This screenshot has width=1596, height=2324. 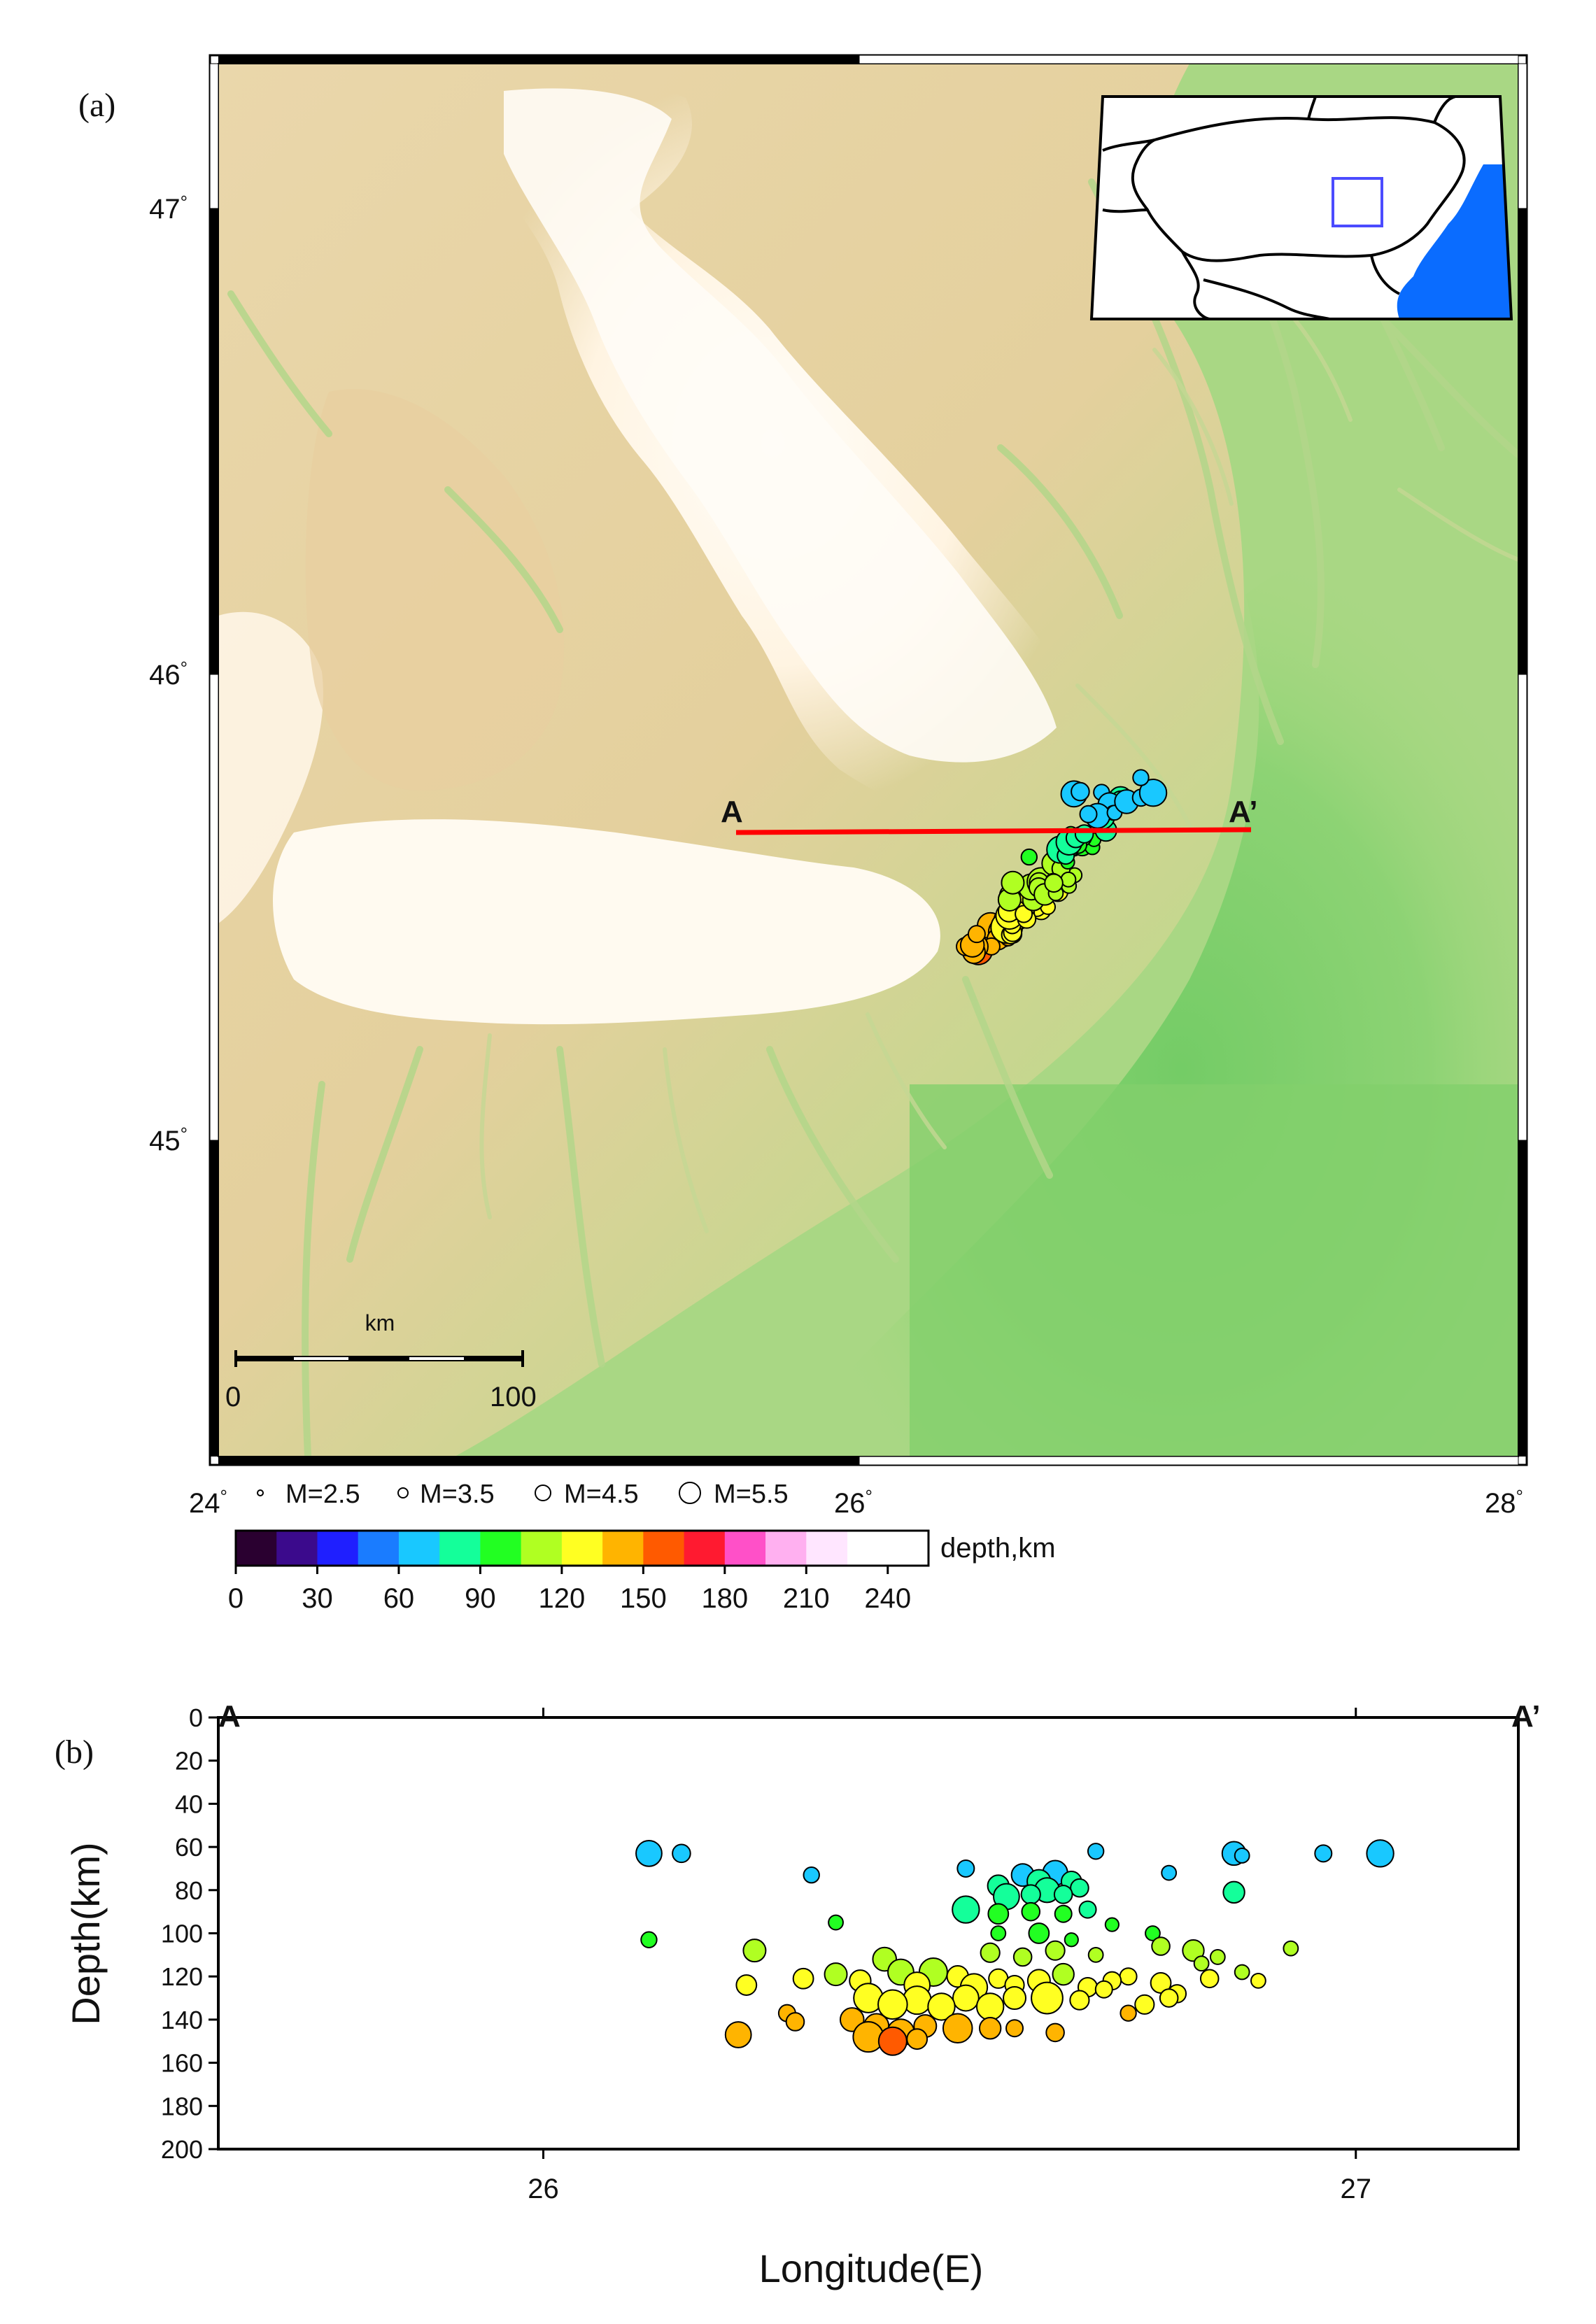 I want to click on inset-black-sea, so click(x=1454, y=241).